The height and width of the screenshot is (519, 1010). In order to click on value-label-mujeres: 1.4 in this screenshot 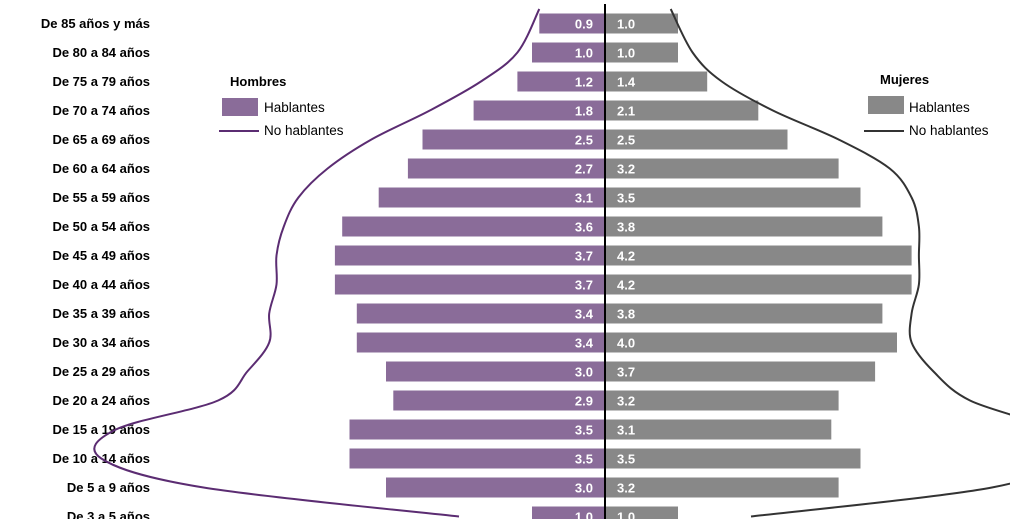, I will do `click(626, 82)`.